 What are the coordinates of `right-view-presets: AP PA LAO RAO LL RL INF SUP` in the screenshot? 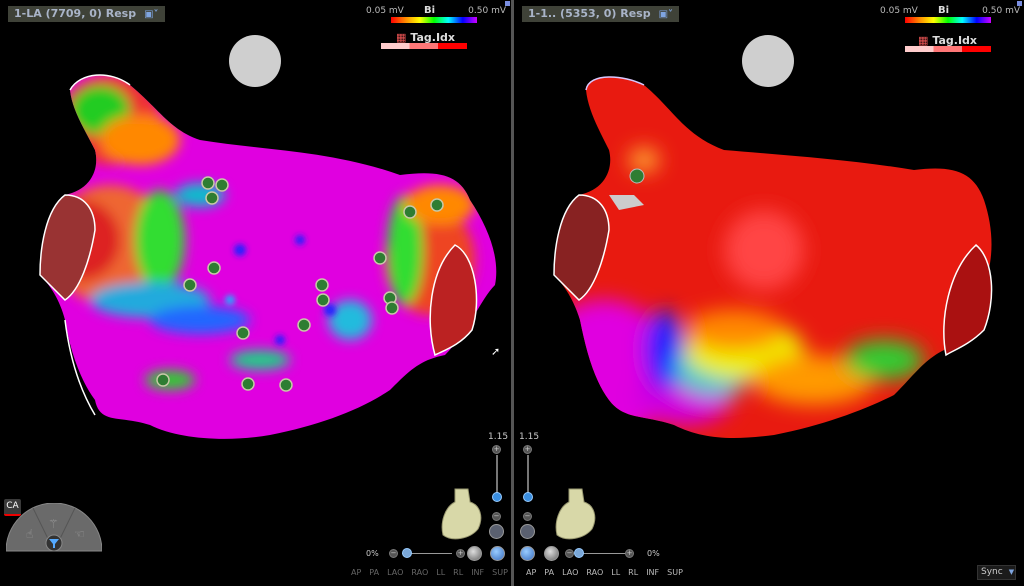 It's located at (604, 572).